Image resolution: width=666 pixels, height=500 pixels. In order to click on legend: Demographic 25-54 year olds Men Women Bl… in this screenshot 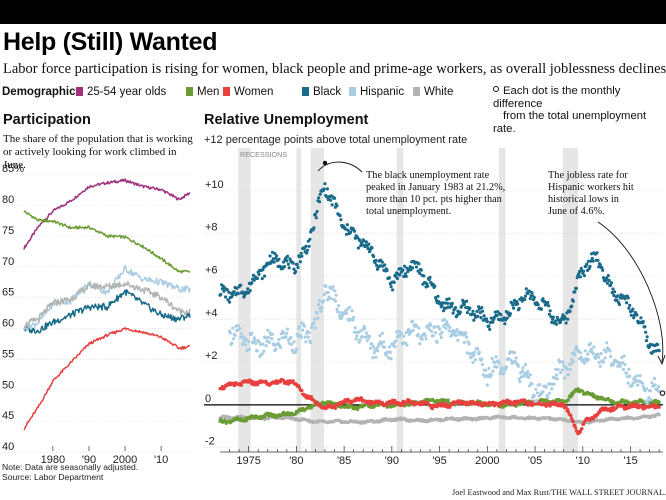, I will do `click(333, 109)`.